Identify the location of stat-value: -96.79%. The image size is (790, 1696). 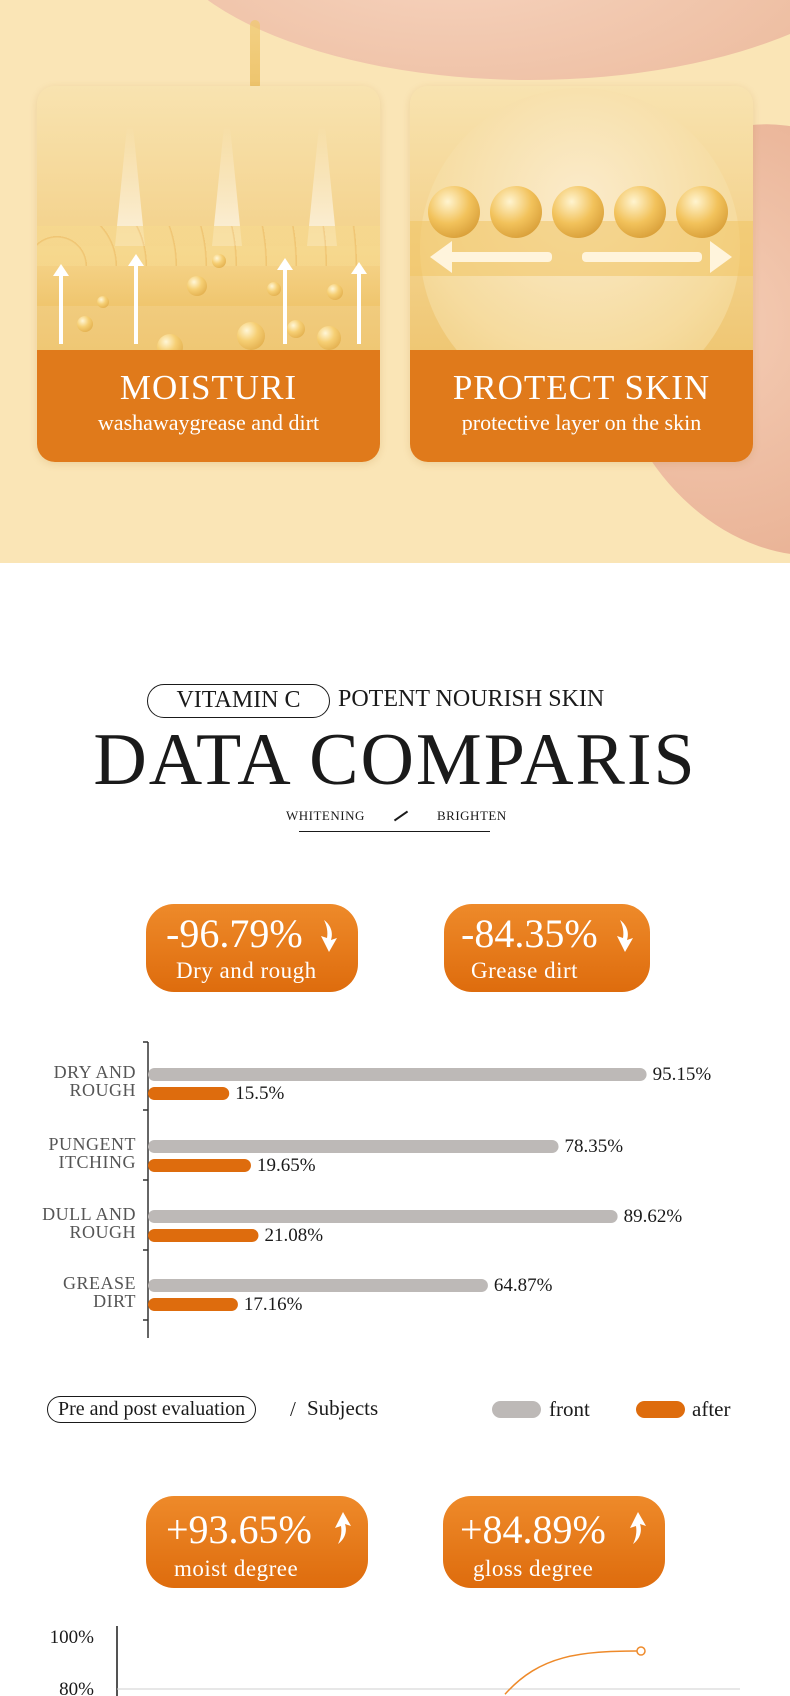
(234, 933).